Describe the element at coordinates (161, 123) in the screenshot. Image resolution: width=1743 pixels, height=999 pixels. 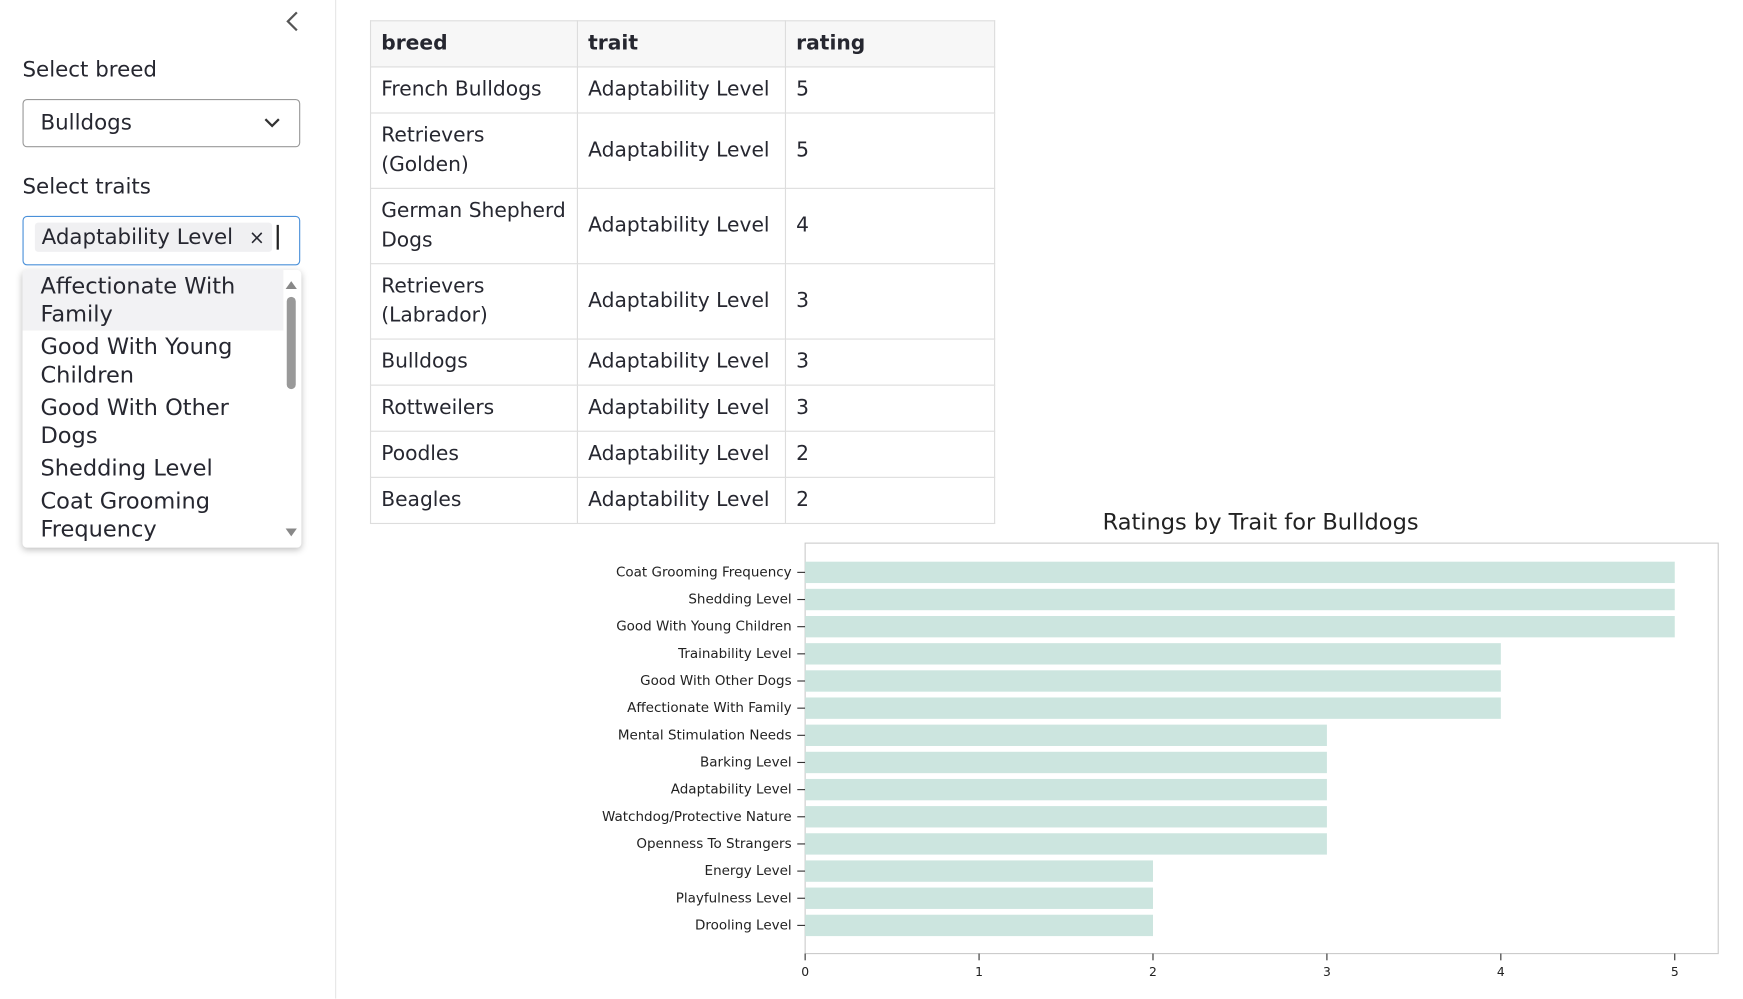
I see `breed-select: Bulldogs` at that location.